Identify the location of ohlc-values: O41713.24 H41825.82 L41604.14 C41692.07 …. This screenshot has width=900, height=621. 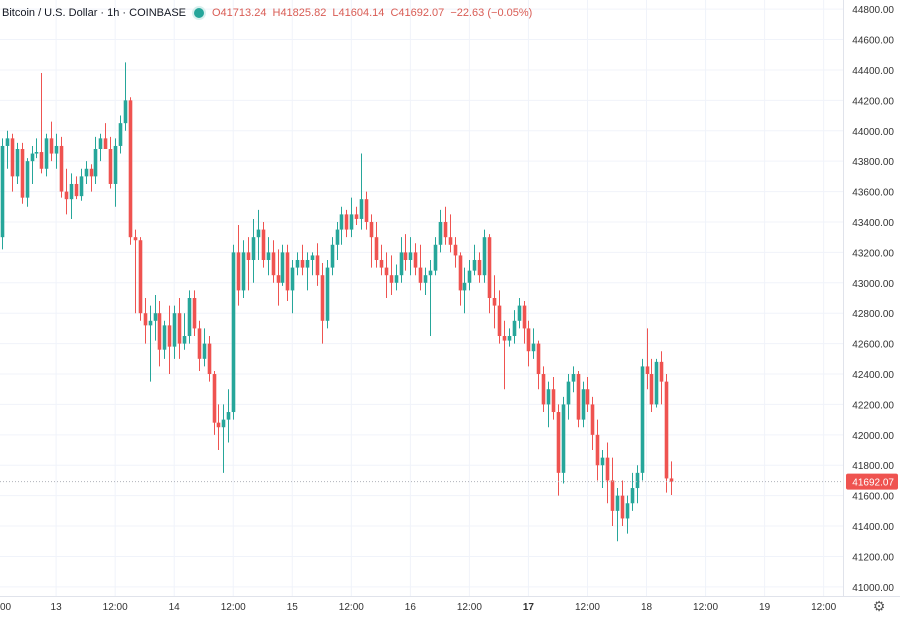
(373, 13).